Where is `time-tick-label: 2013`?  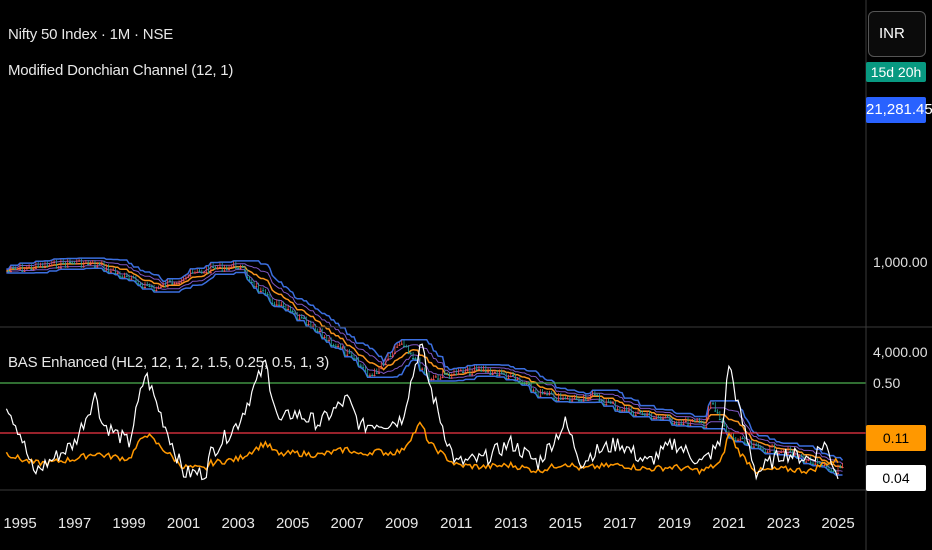 time-tick-label: 2013 is located at coordinates (510, 523).